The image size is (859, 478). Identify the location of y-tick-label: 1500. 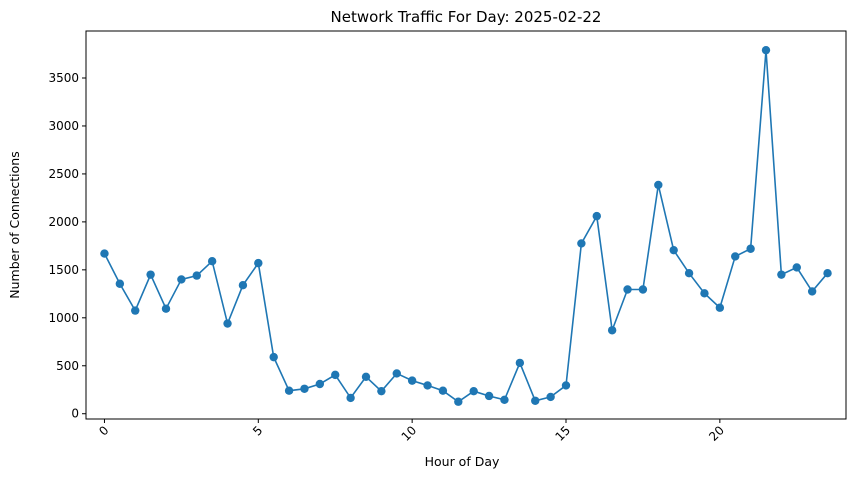
(63, 270).